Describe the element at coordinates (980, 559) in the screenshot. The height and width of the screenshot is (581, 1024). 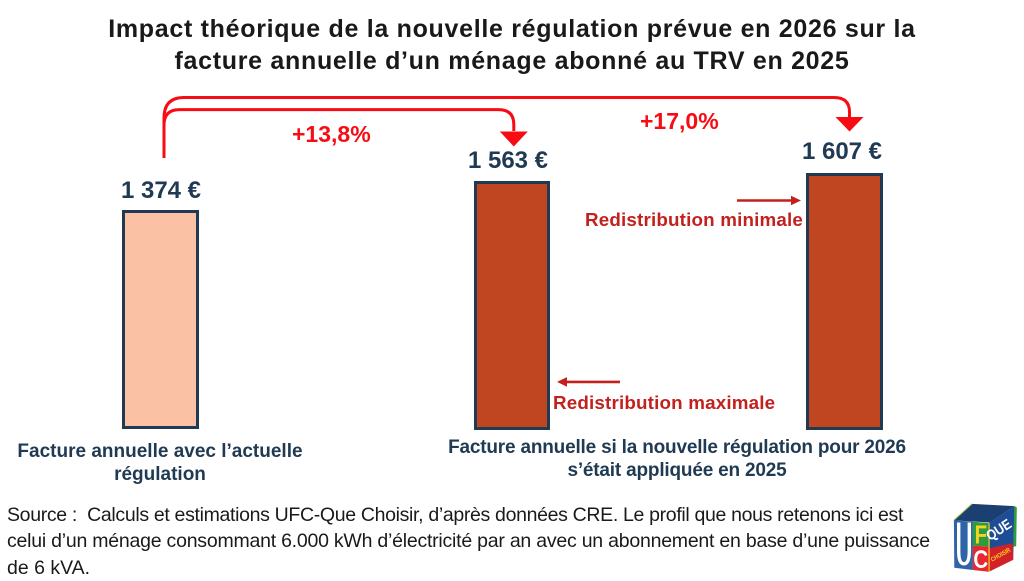
I see `svg-text: C` at that location.